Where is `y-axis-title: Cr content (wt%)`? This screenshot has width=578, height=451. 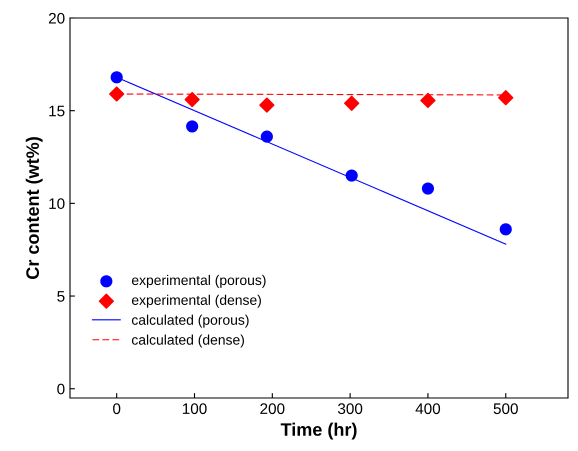
y-axis-title: Cr content (wt%) is located at coordinates (34, 208).